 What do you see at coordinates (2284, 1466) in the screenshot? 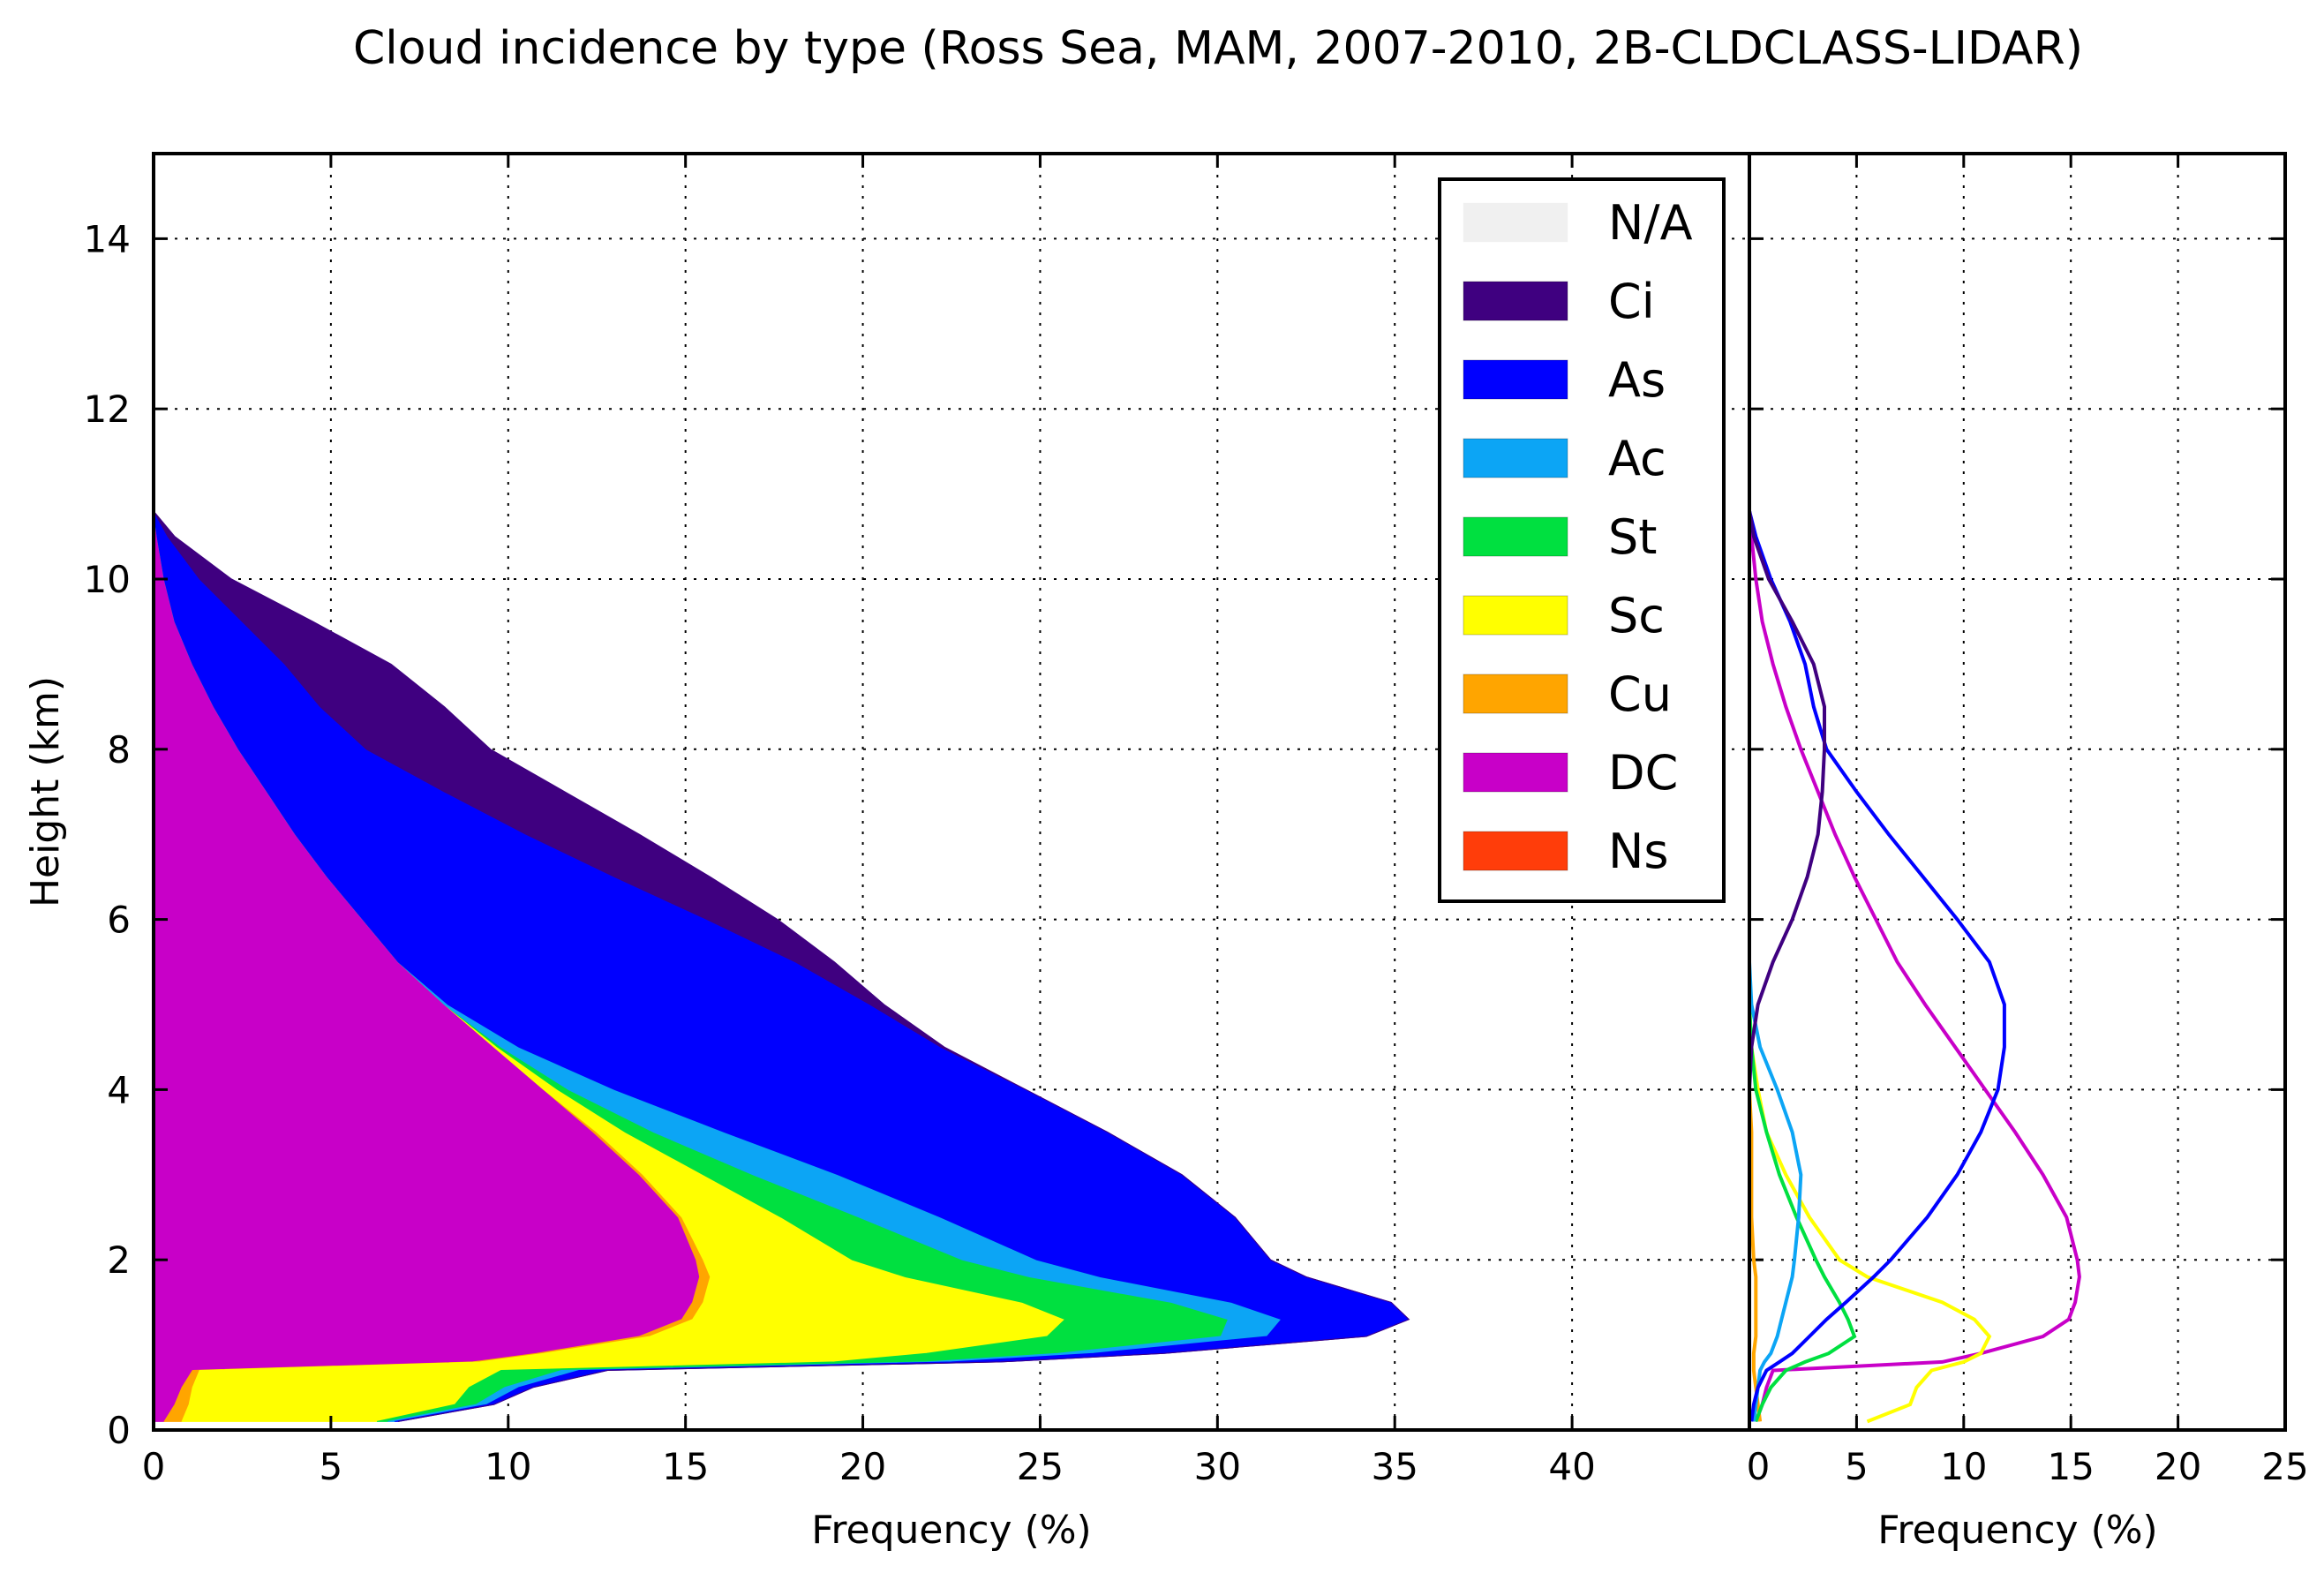
I see `right-x-tick-label: 25` at bounding box center [2284, 1466].